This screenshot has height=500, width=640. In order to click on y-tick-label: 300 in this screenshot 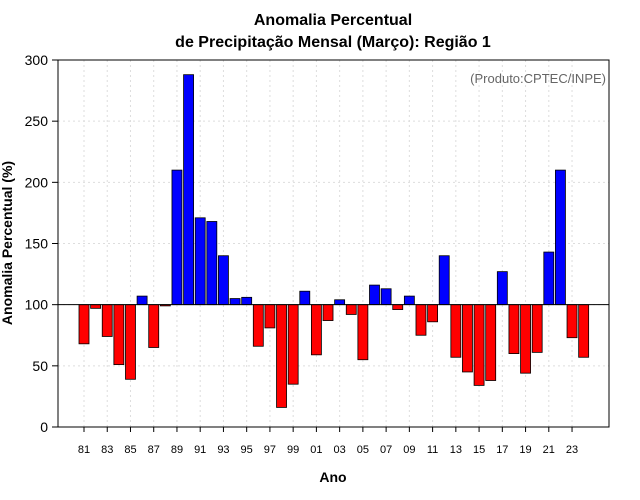, I will do `click(37, 60)`.